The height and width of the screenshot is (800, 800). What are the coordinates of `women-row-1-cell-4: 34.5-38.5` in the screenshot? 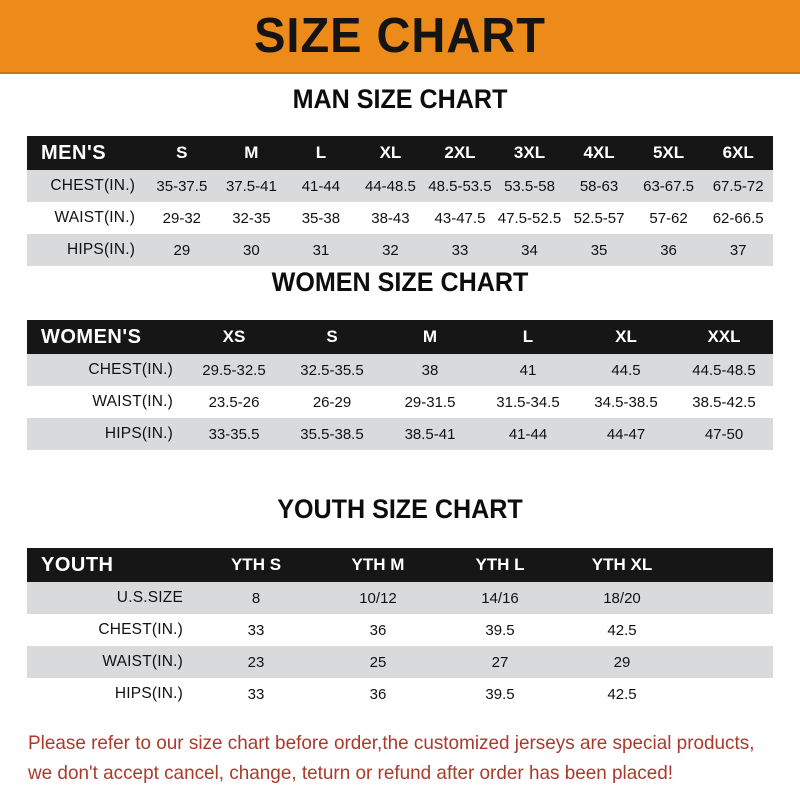 It's located at (626, 402).